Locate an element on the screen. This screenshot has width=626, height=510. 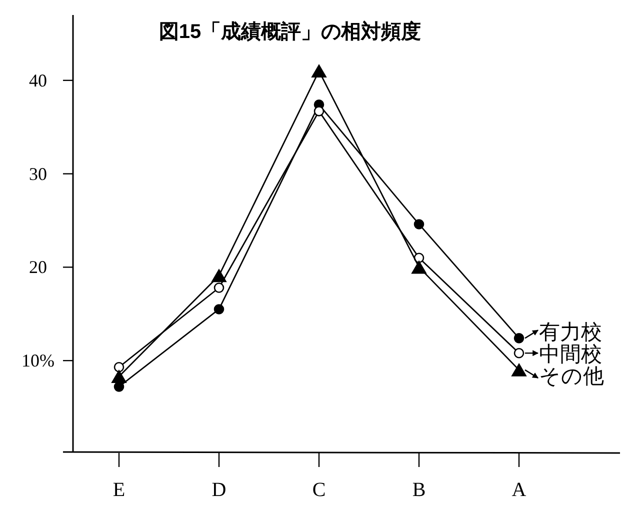
x-tick-label: B is located at coordinates (419, 490).